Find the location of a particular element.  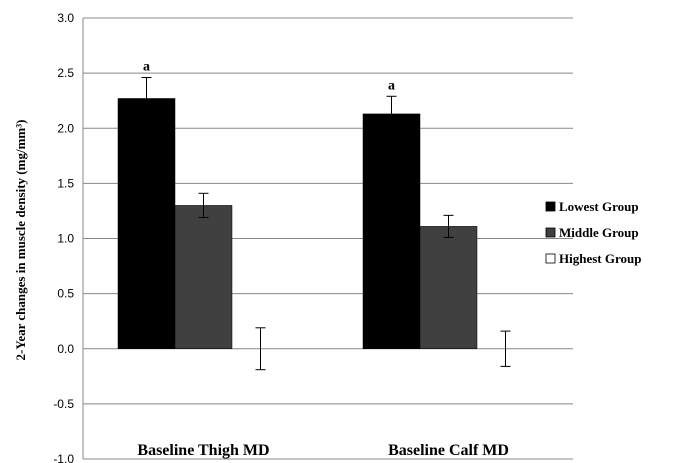

y-tick-label: 0.5 is located at coordinates (65, 294).